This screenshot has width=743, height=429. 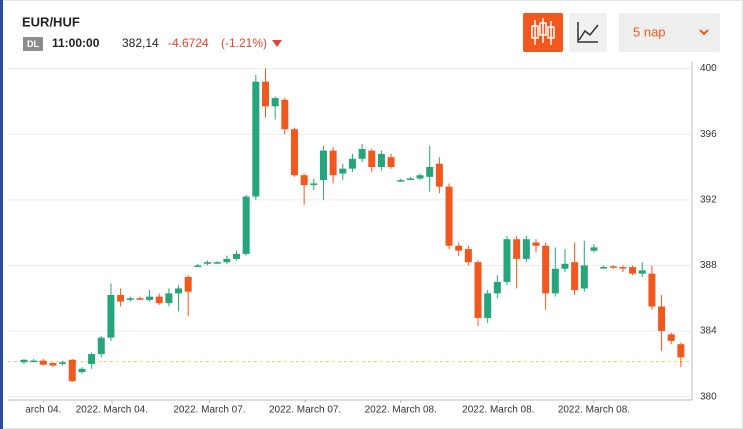 I want to click on y-tick-label: 400, so click(x=708, y=68).